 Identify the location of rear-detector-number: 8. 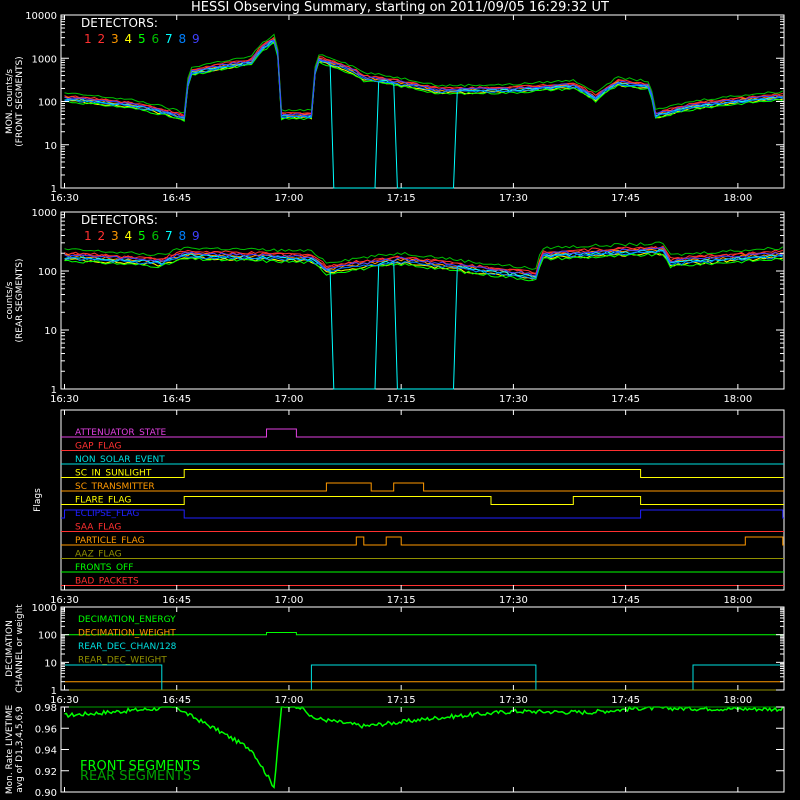
(183, 236).